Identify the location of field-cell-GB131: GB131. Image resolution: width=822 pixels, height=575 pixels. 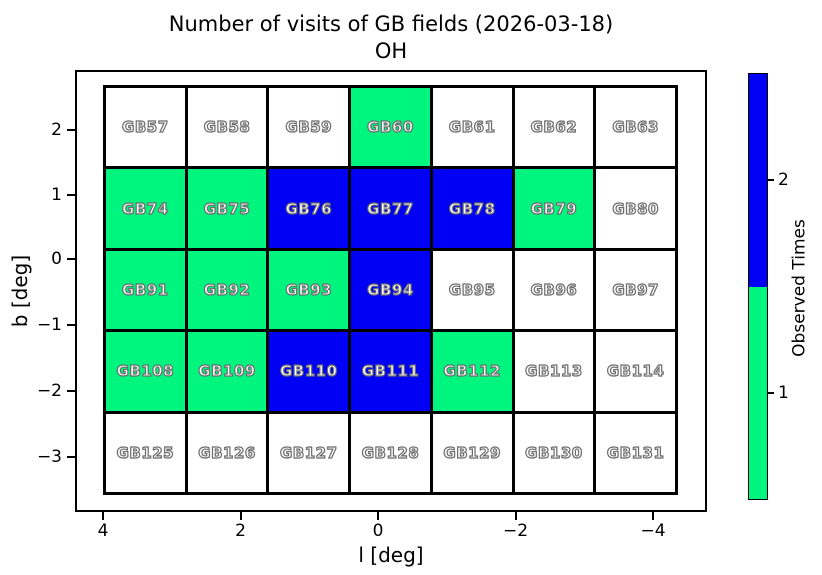
(635, 452).